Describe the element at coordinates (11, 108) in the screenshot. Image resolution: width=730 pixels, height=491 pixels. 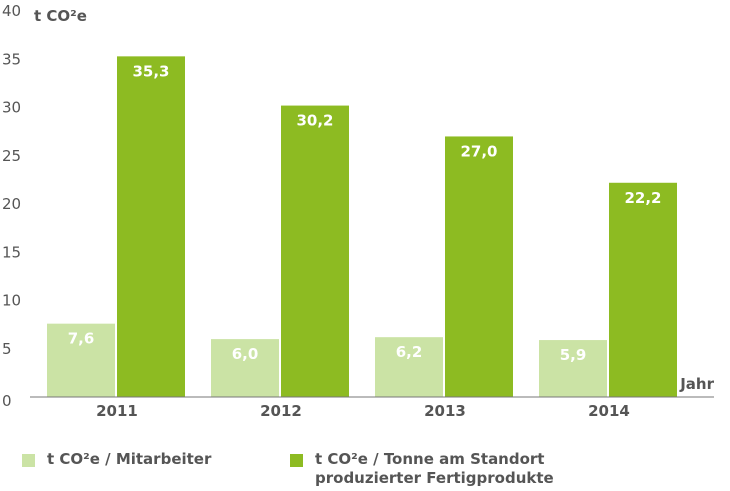
I see `y-tick-label: 30` at that location.